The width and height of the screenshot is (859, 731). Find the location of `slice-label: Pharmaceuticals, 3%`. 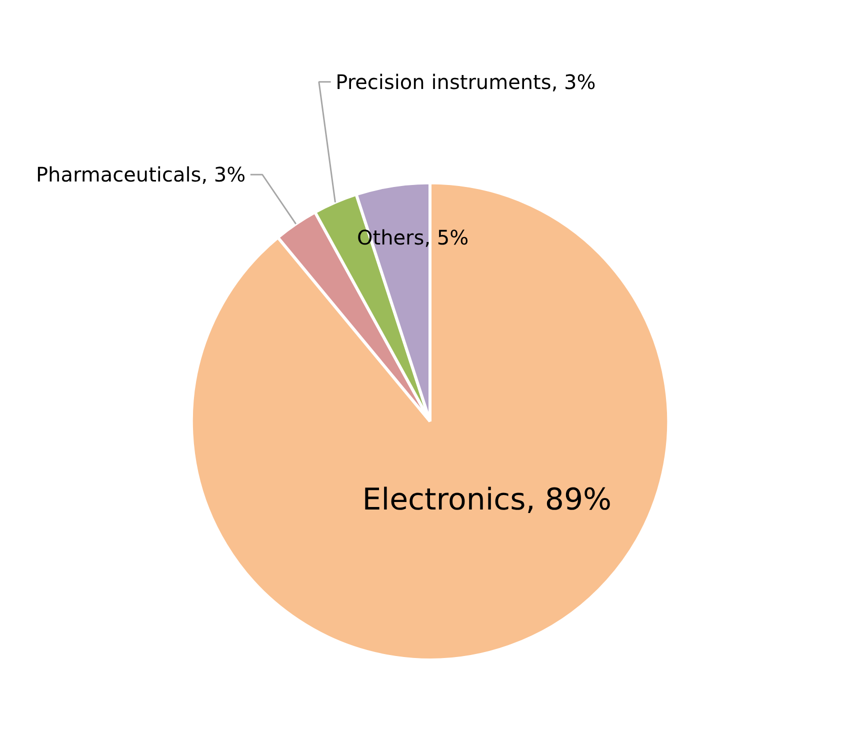

slice-label: Pharmaceuticals, 3% is located at coordinates (141, 174).